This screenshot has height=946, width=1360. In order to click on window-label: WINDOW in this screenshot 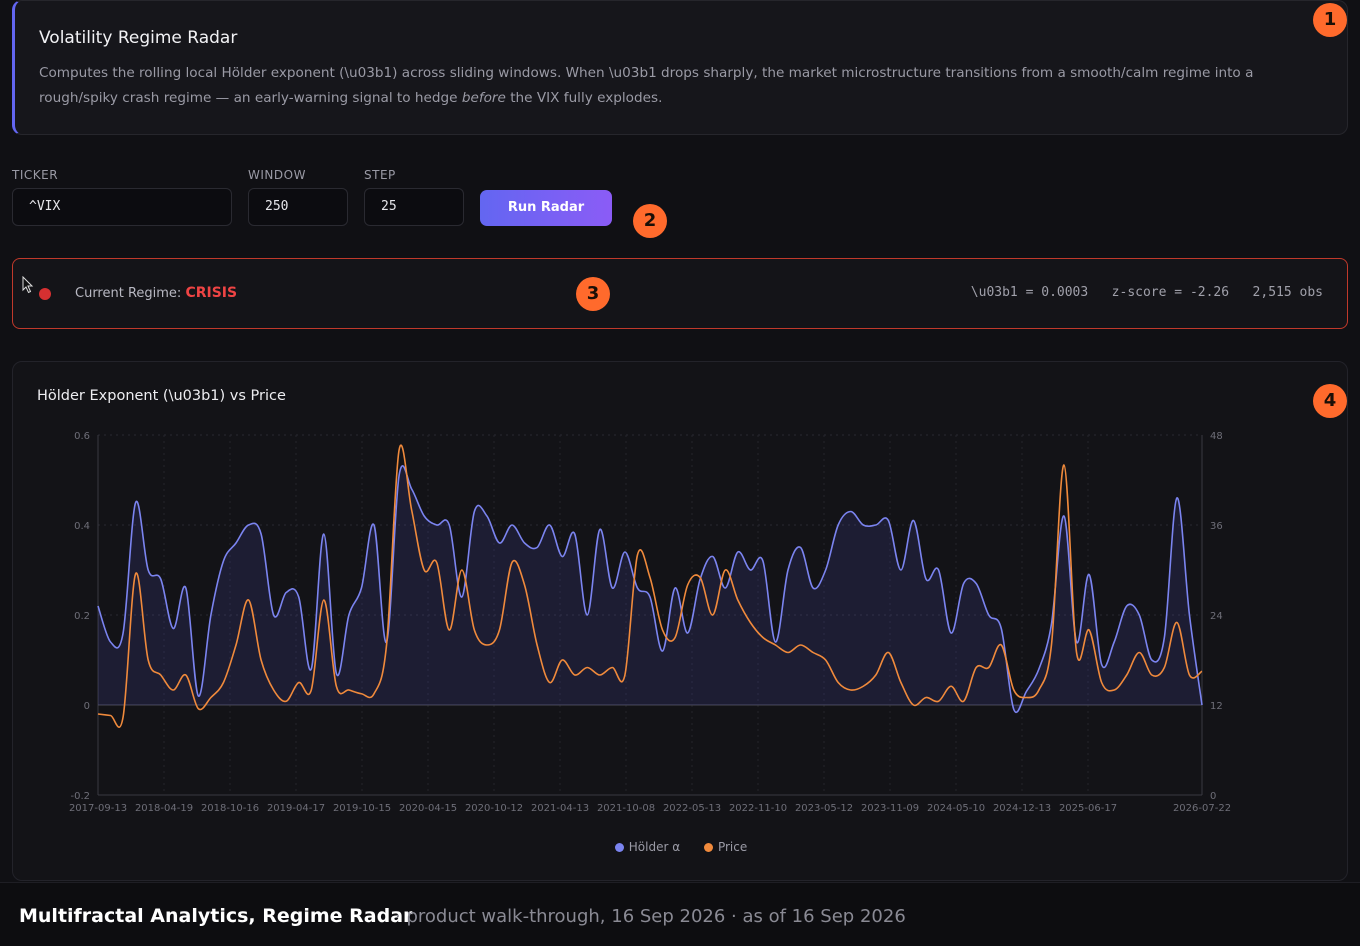, I will do `click(277, 175)`.